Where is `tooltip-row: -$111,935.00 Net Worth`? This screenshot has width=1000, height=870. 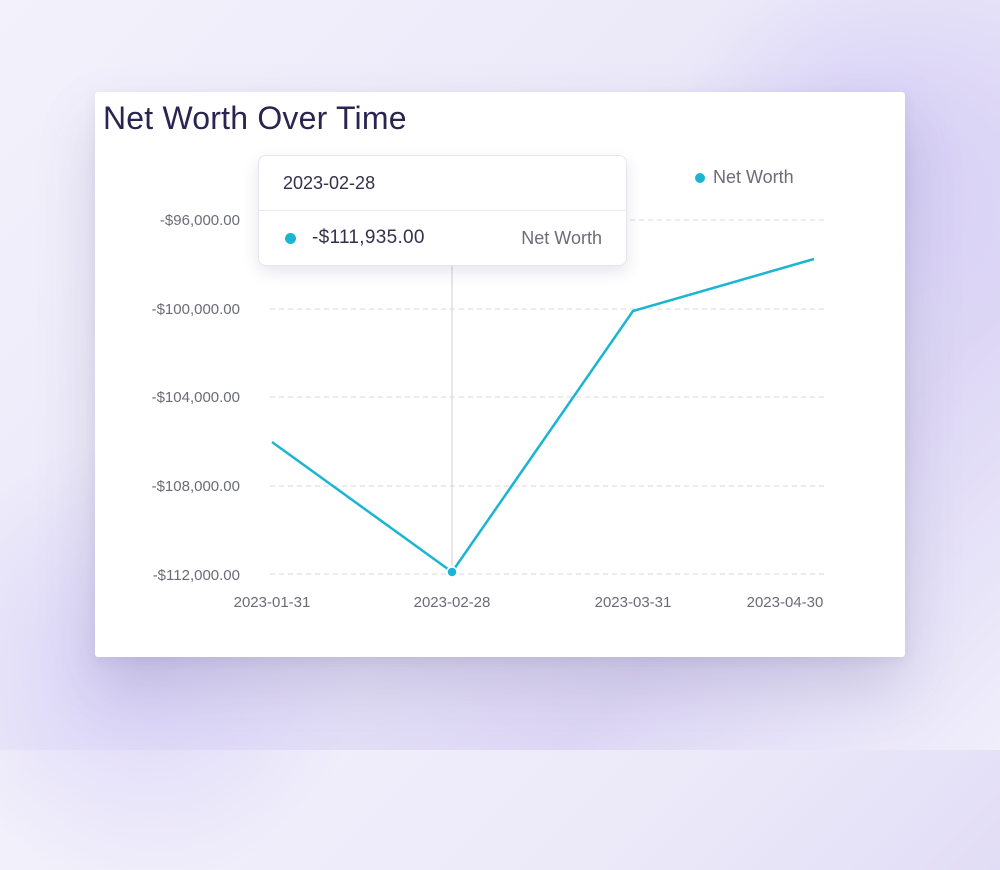
tooltip-row: -$111,935.00 Net Worth is located at coordinates (442, 238).